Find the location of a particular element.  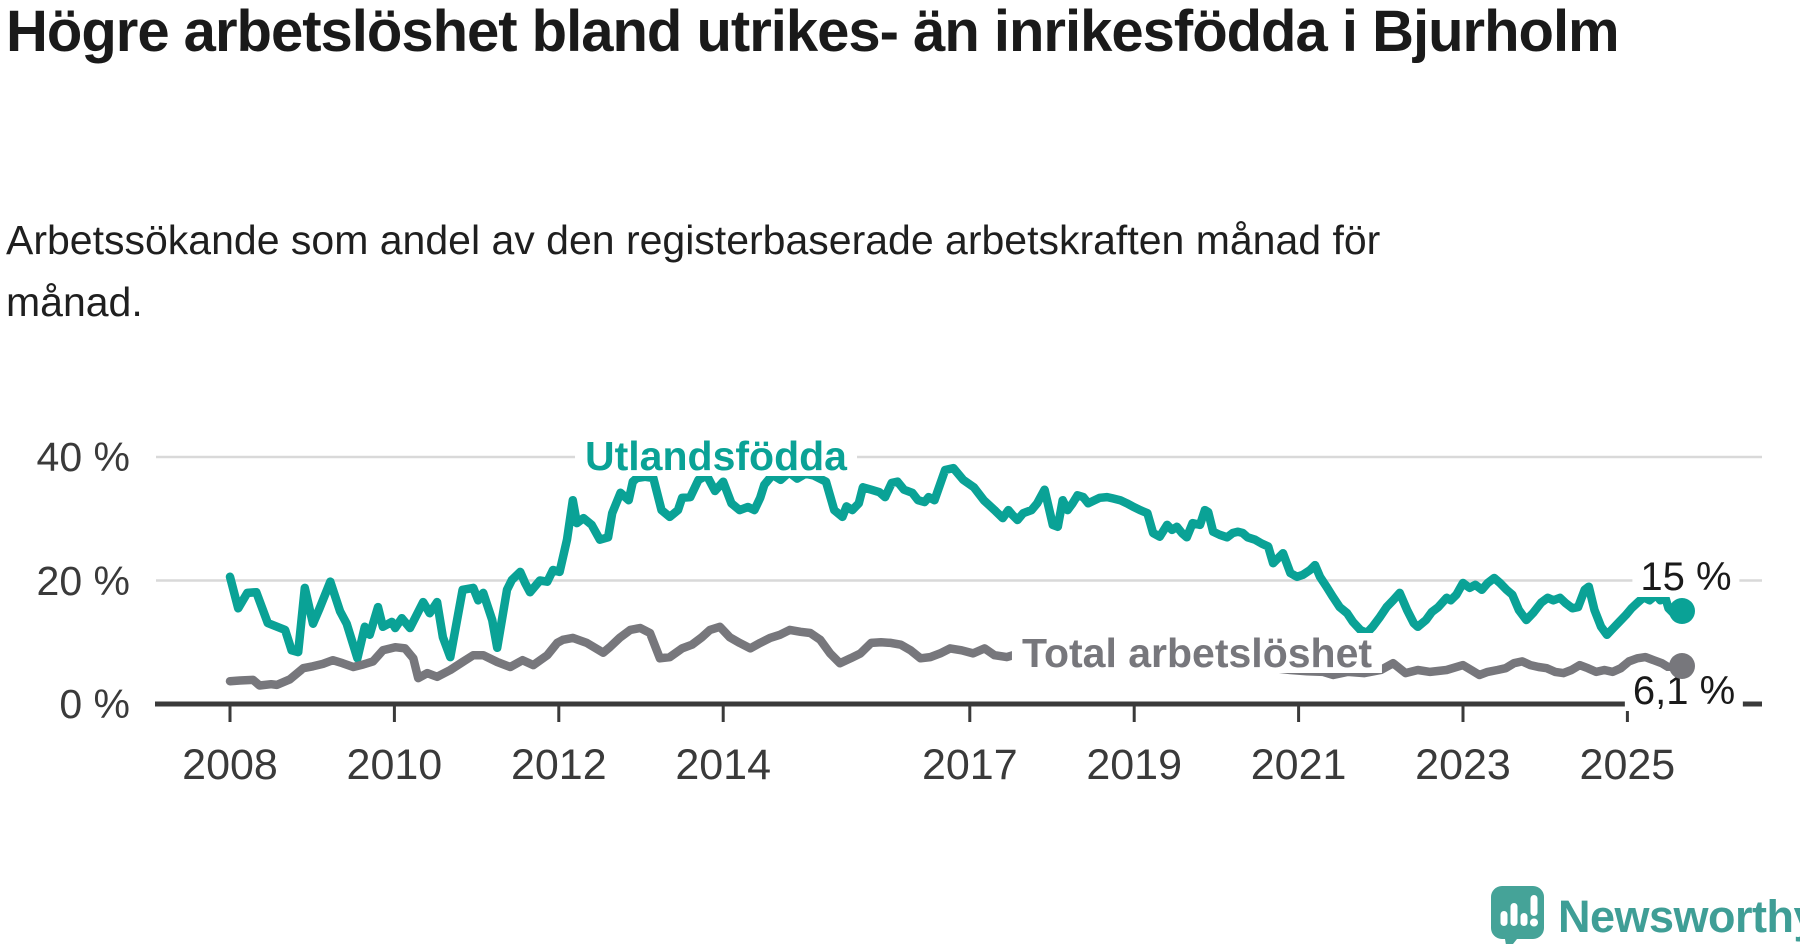

x-axis-label-2023: 2023 is located at coordinates (1463, 765).